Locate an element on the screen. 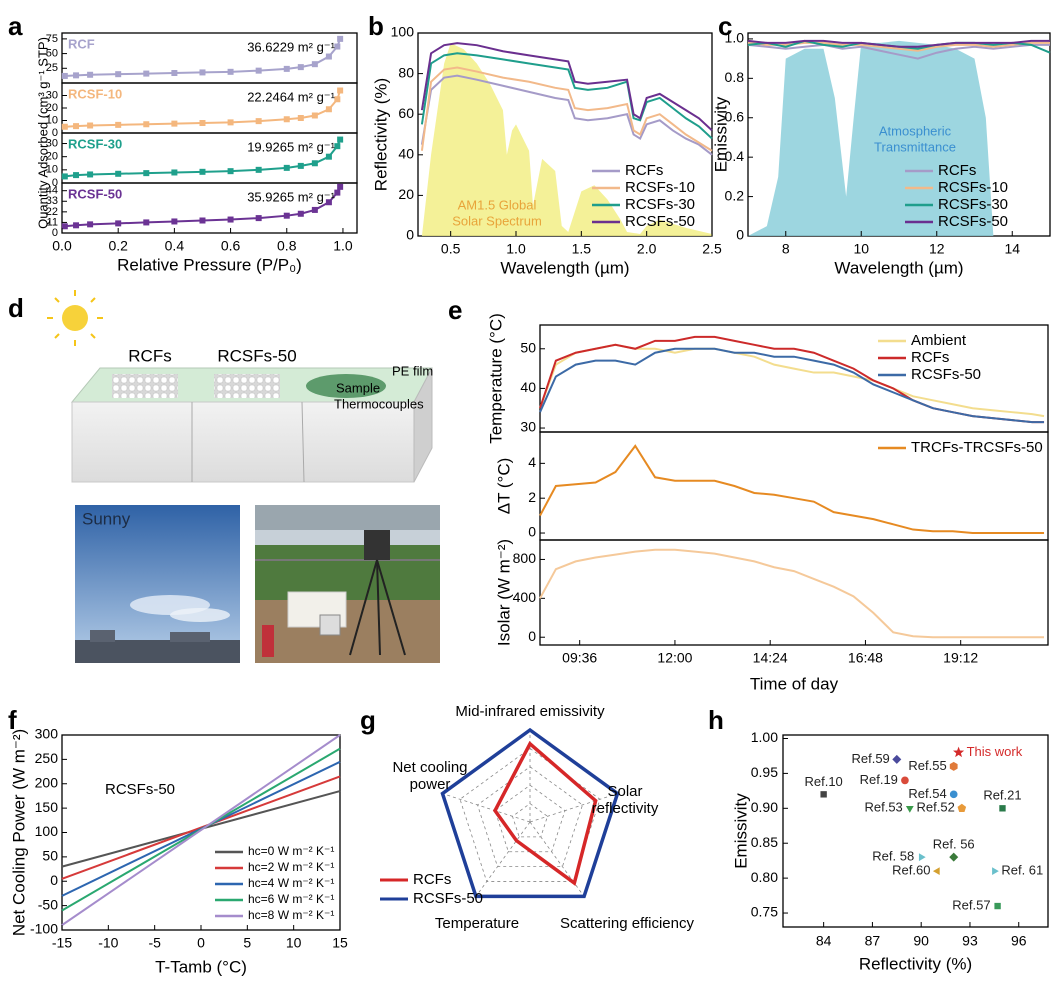 The width and height of the screenshot is (1062, 986). x-tick-label: 96 is located at coordinates (1019, 941).